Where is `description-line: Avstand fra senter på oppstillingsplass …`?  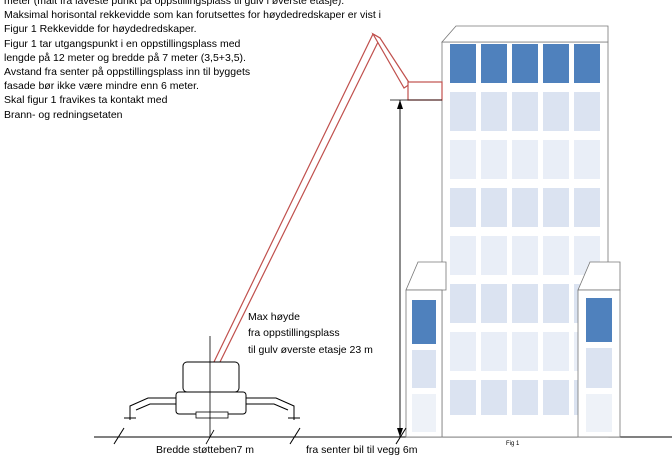
description-line: Avstand fra senter på oppstillingsplass … is located at coordinates (127, 72).